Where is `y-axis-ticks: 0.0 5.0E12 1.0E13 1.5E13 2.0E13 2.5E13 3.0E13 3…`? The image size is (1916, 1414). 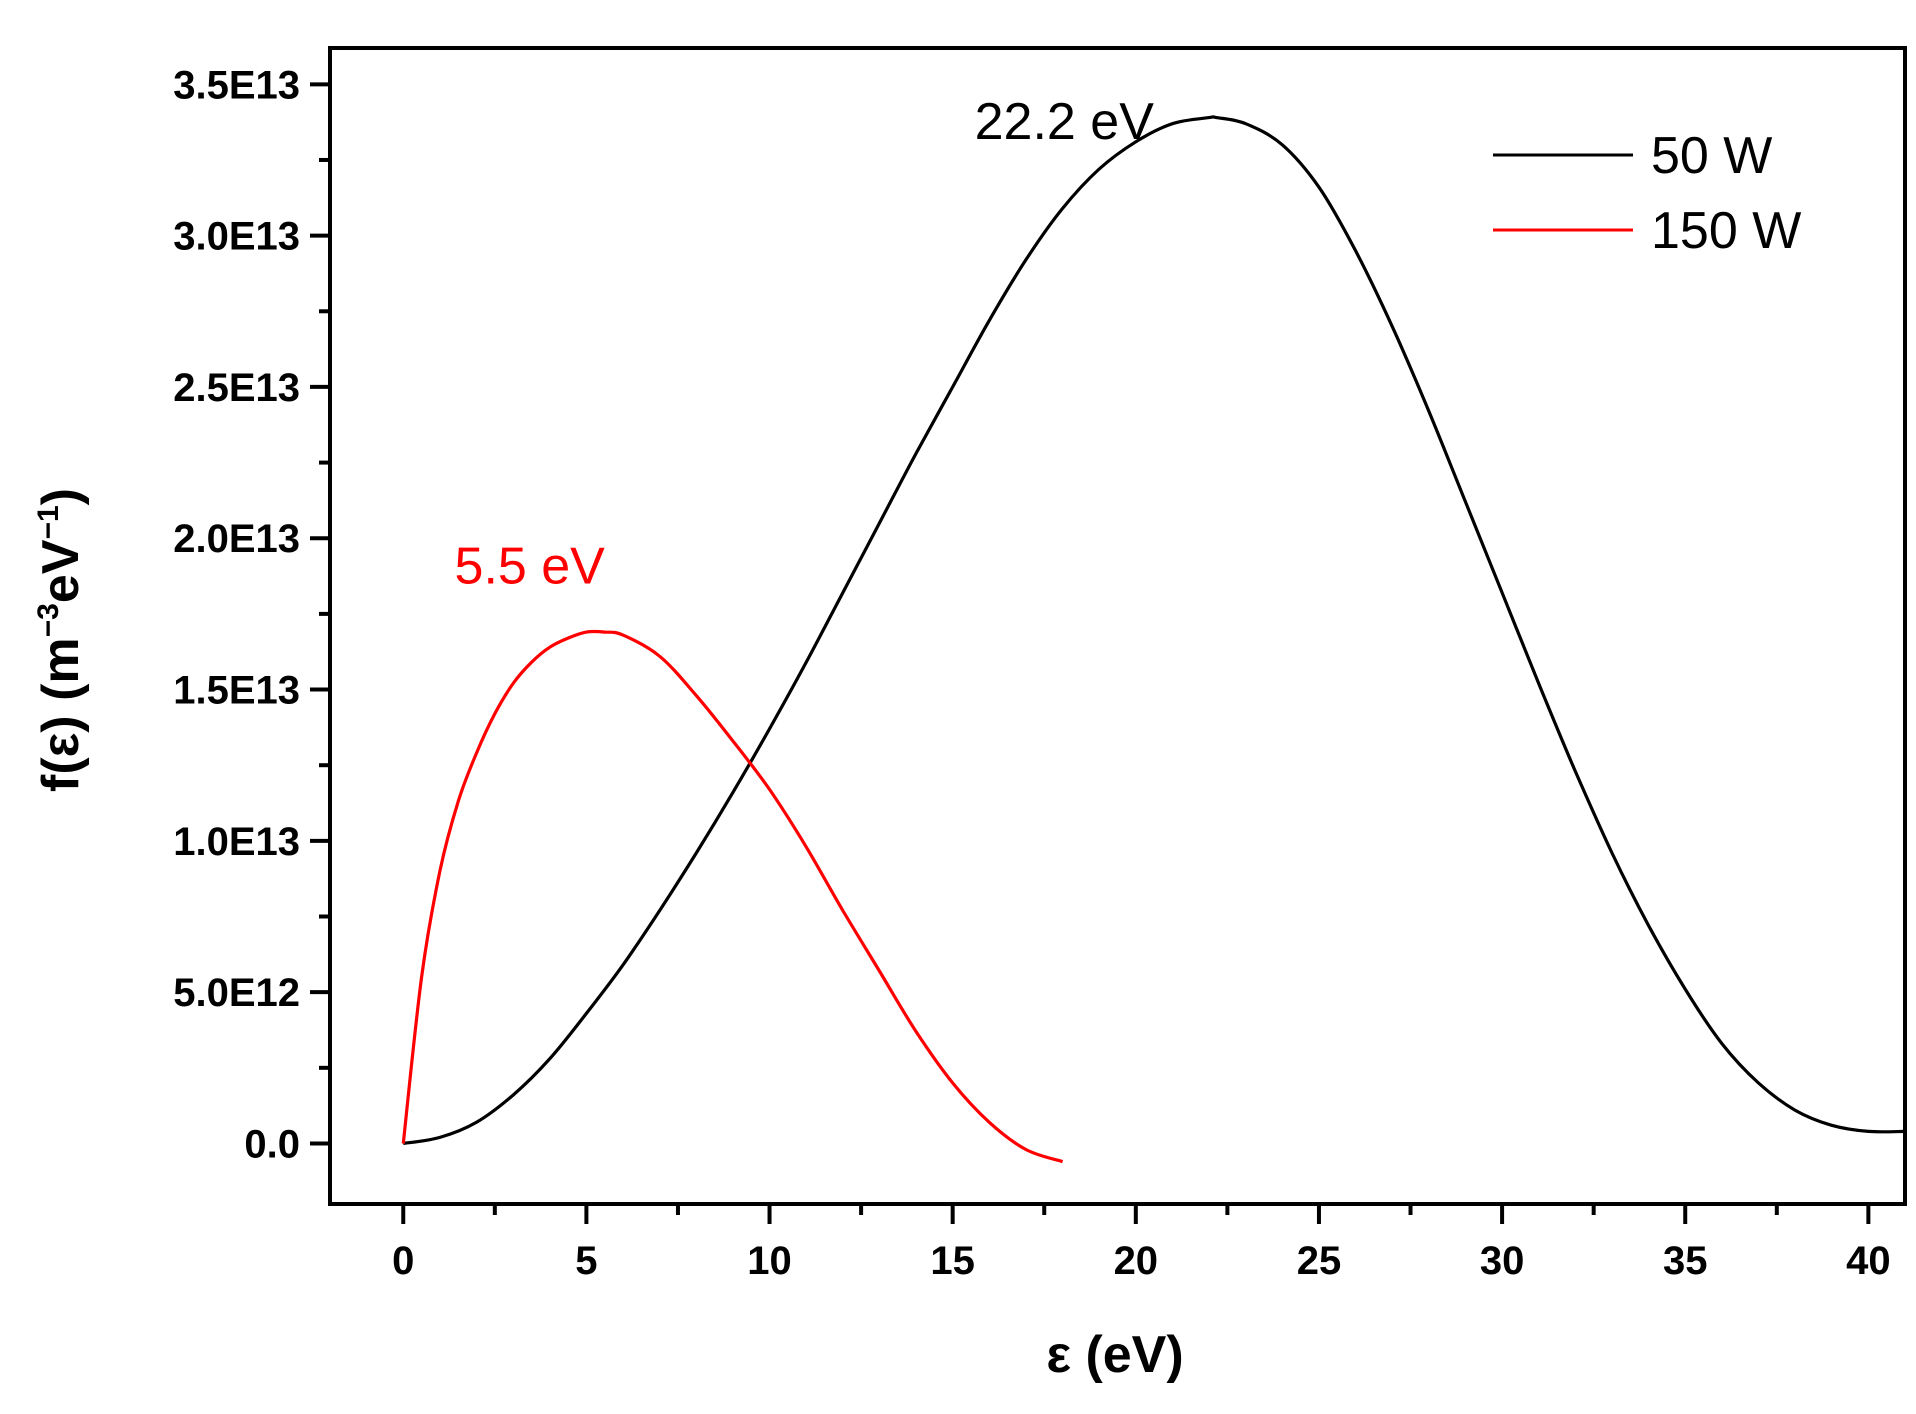 y-axis-ticks: 0.0 5.0E12 1.0E13 1.5E13 2.0E13 2.5E13 3.0E13 3… is located at coordinates (251, 614).